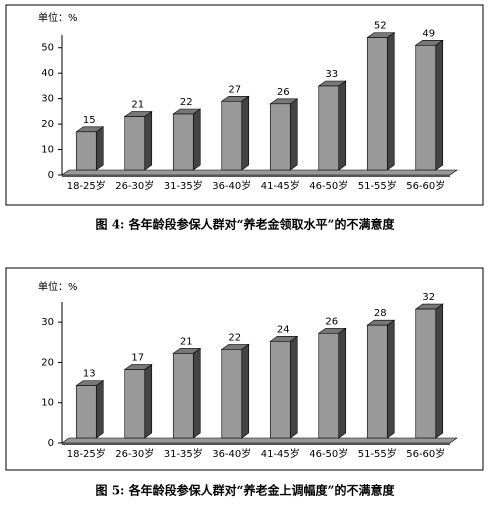  I want to click on data-label: 17, so click(137, 358).